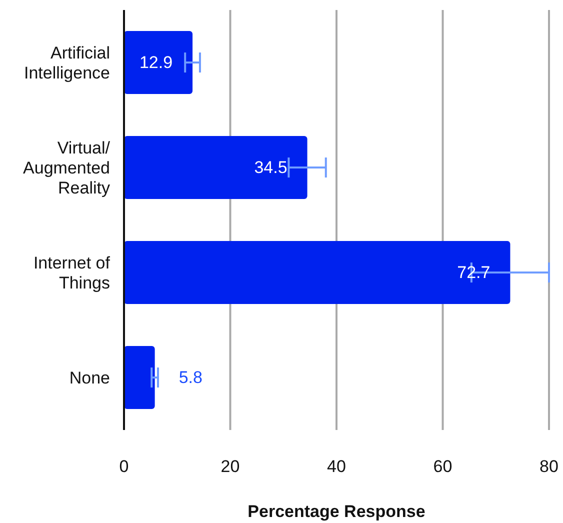 The image size is (563, 523). I want to click on y-tick-label: None, so click(89, 377).